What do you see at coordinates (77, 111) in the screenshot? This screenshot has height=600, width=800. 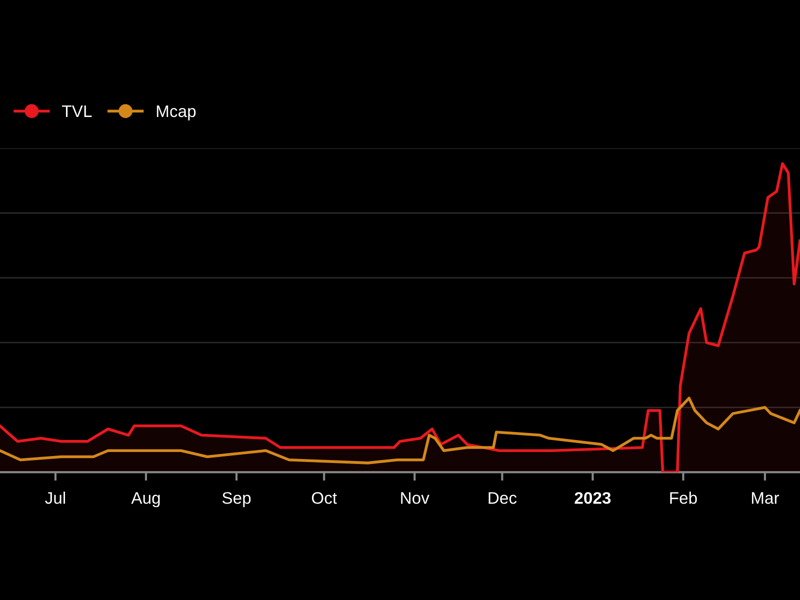 I see `legend-label: TVL` at bounding box center [77, 111].